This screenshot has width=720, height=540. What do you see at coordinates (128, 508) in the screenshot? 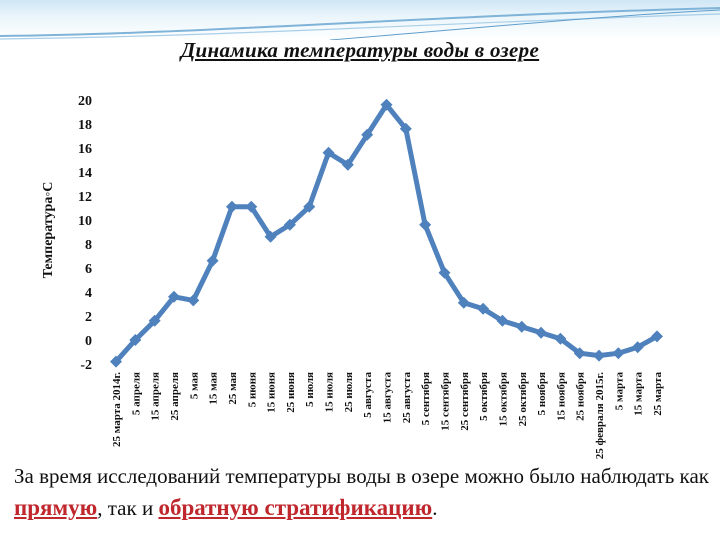
I see `caption-text-2: , так и` at bounding box center [128, 508].